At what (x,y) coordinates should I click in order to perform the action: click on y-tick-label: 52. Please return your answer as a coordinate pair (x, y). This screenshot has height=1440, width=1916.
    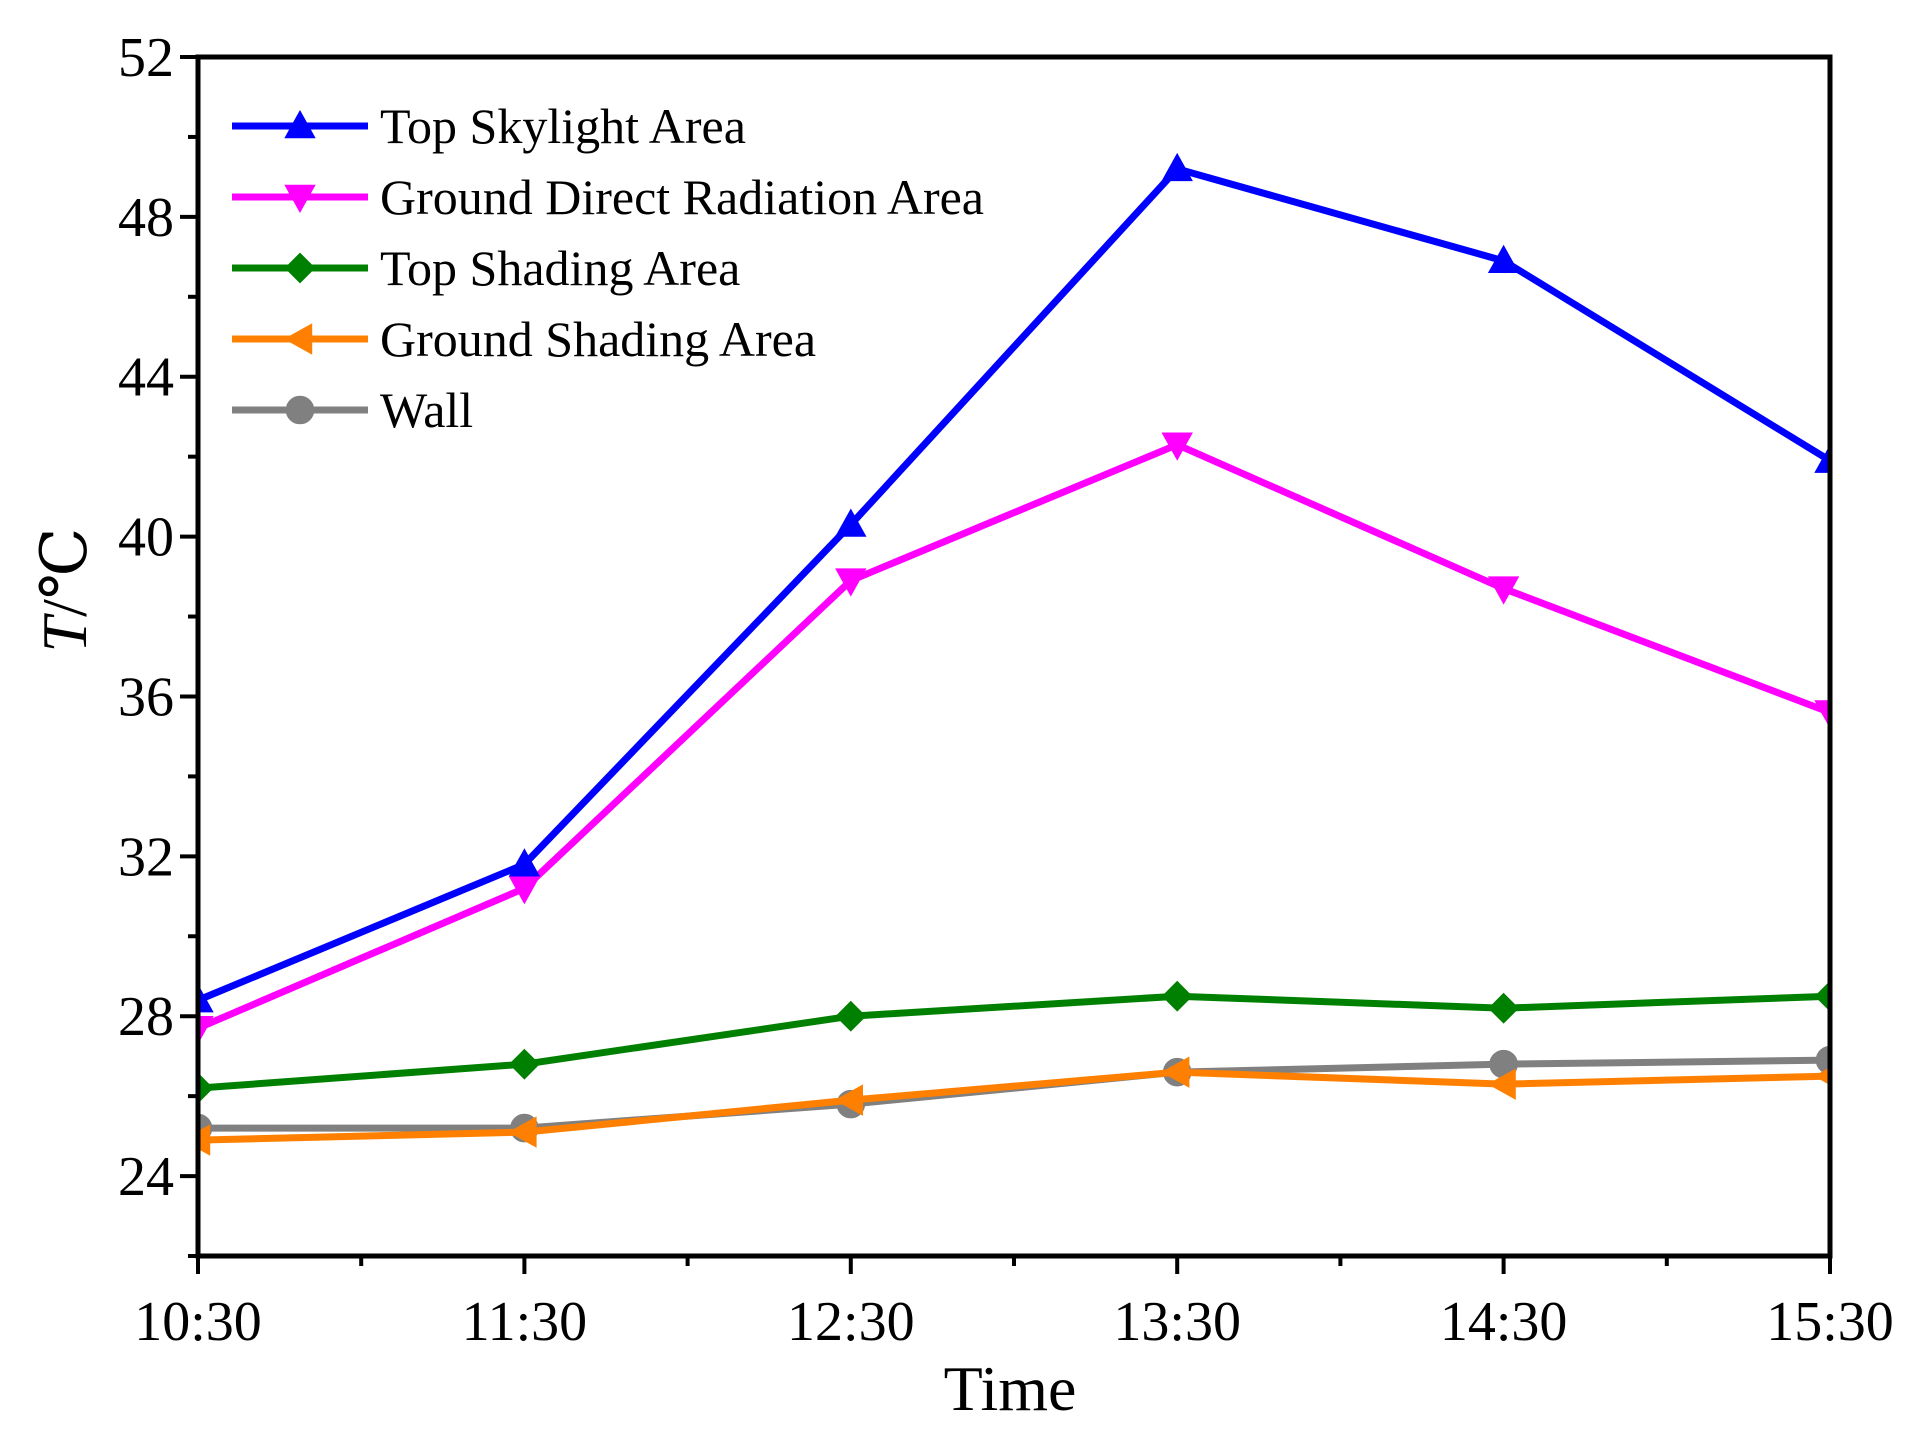
    Looking at the image, I should click on (146, 58).